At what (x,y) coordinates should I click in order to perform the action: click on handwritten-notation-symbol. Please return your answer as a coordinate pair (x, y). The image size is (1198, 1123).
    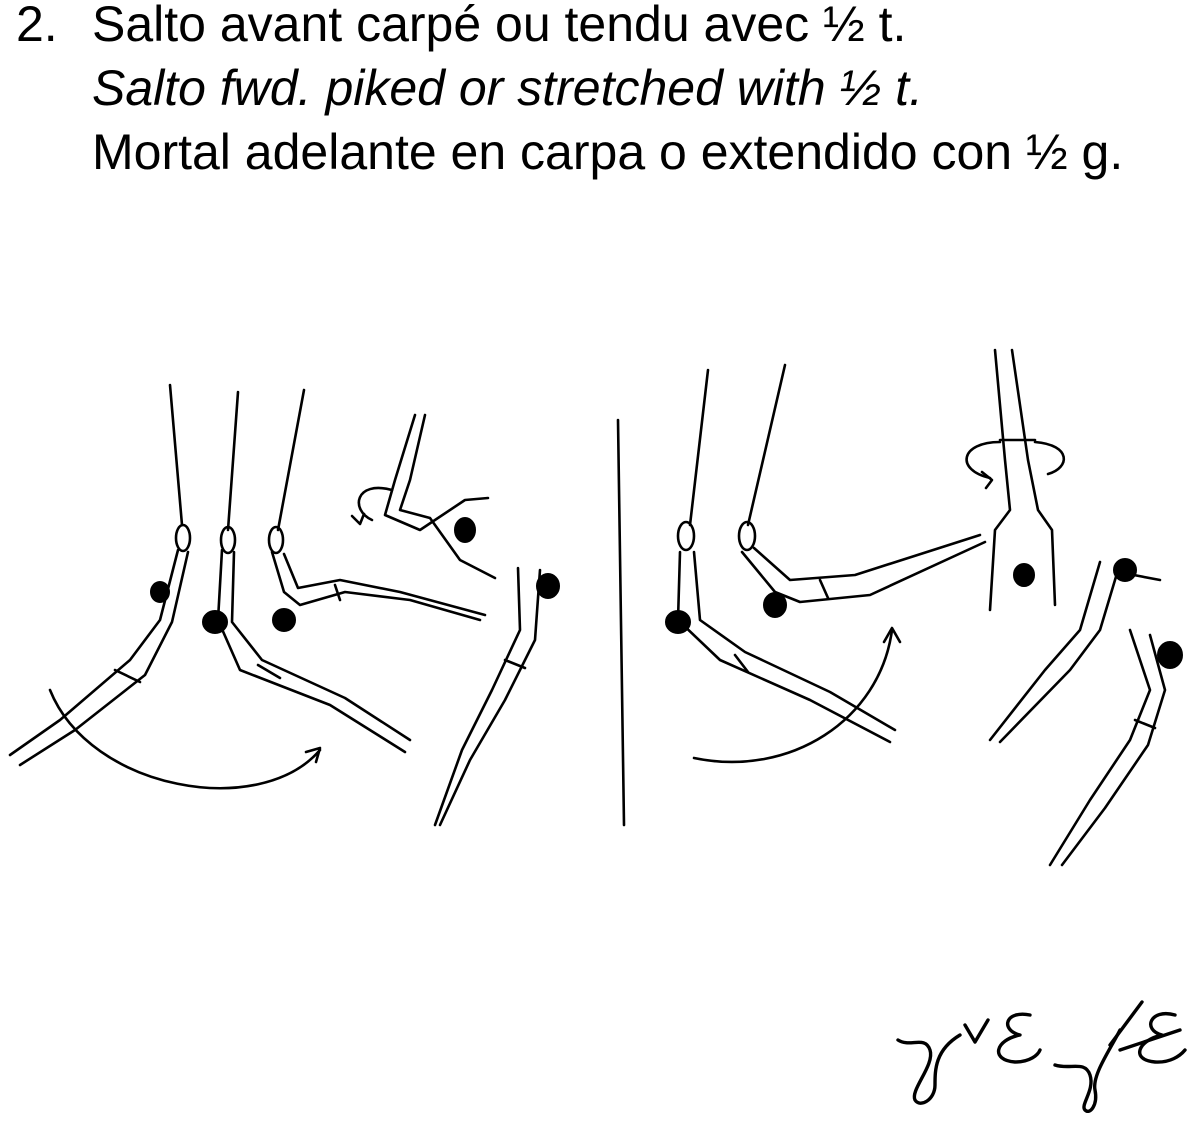
    Looking at the image, I should click on (1039, 1054).